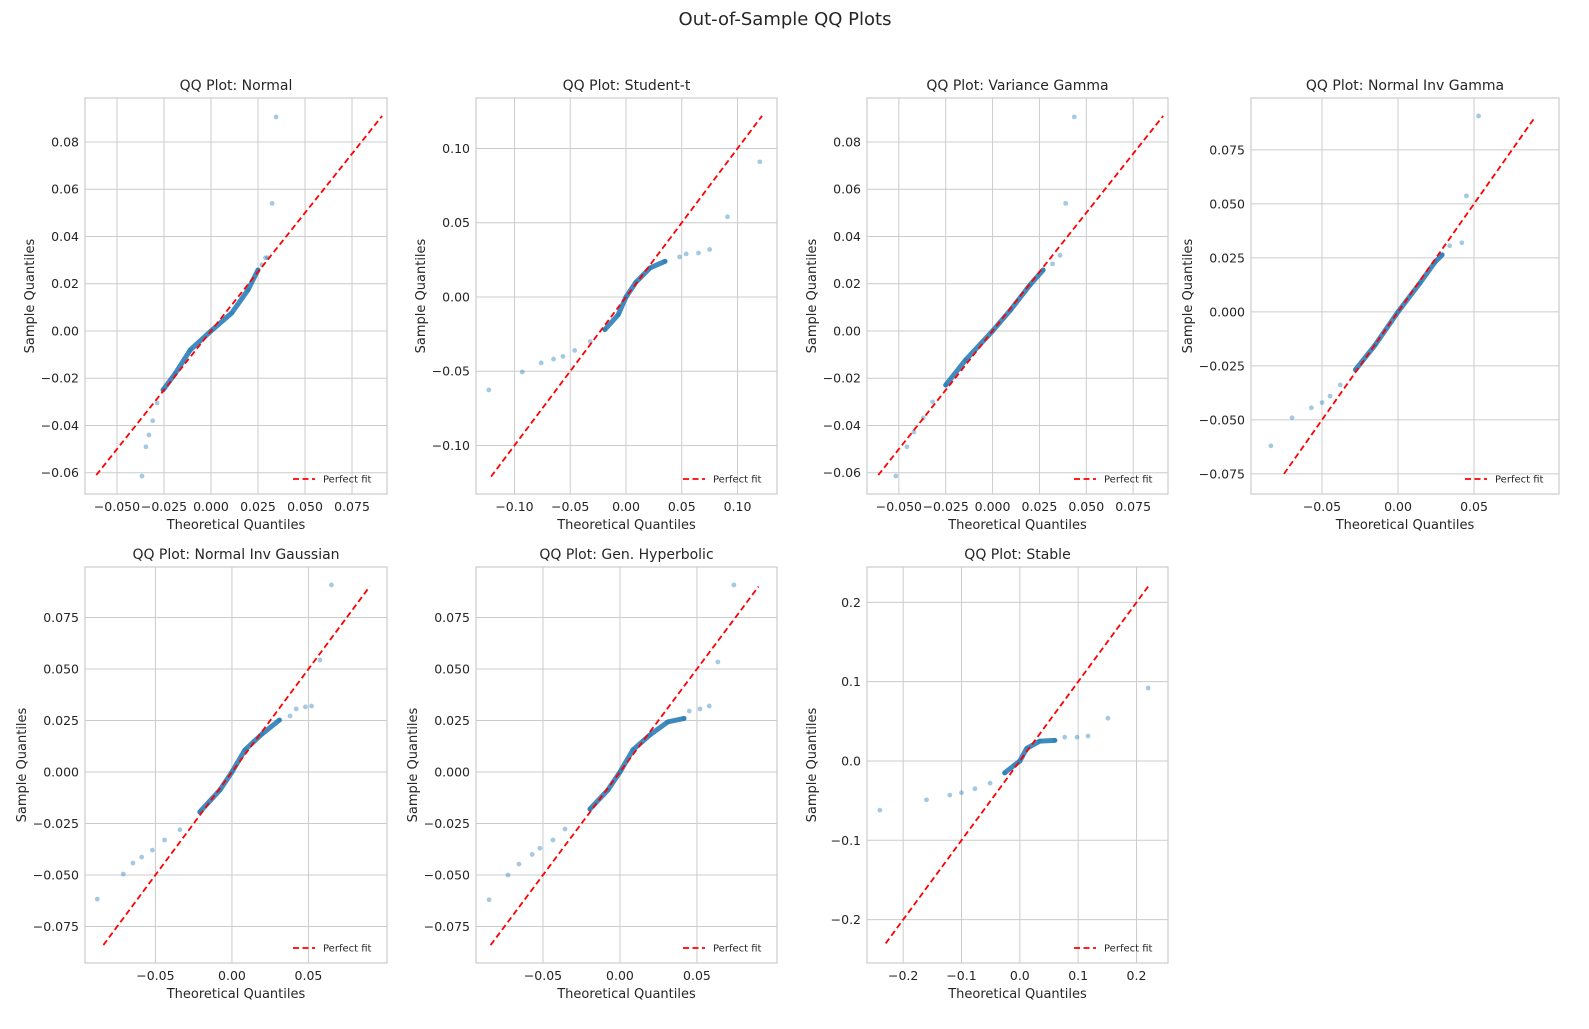 This screenshot has height=1029, width=1589. What do you see at coordinates (903, 975) in the screenshot?
I see `x-tick-label: −0.2` at bounding box center [903, 975].